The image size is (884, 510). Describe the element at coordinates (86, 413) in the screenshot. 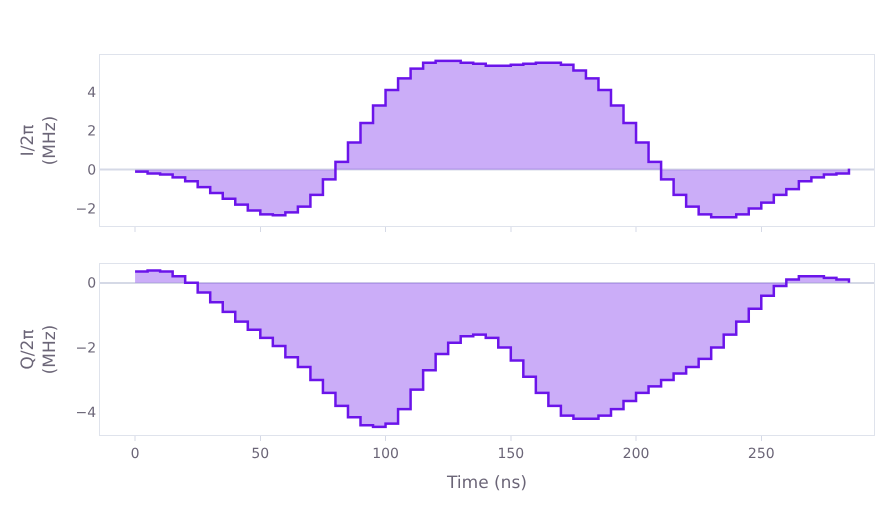

I see `y-tick-label: −4` at that location.